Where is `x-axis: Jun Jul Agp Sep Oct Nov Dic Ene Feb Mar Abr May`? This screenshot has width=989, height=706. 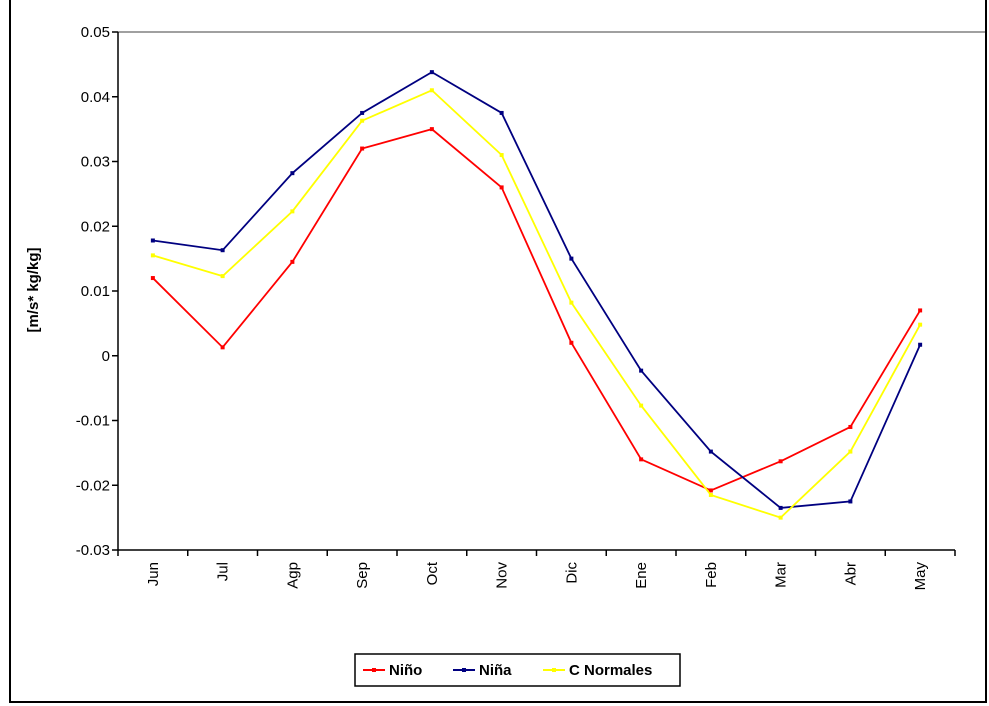
x-axis: Jun Jul Agp Sep Oct Nov Dic Ene Feb Mar Abr May is located at coordinates (536, 570).